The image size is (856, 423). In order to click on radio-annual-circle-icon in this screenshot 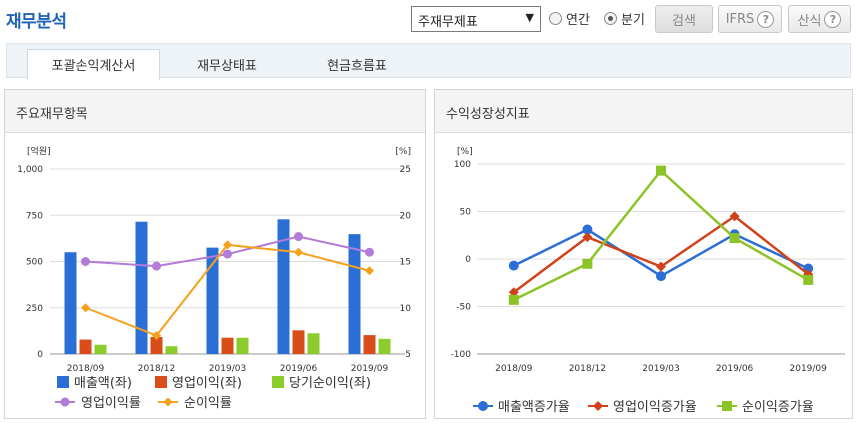, I will do `click(555, 18)`.